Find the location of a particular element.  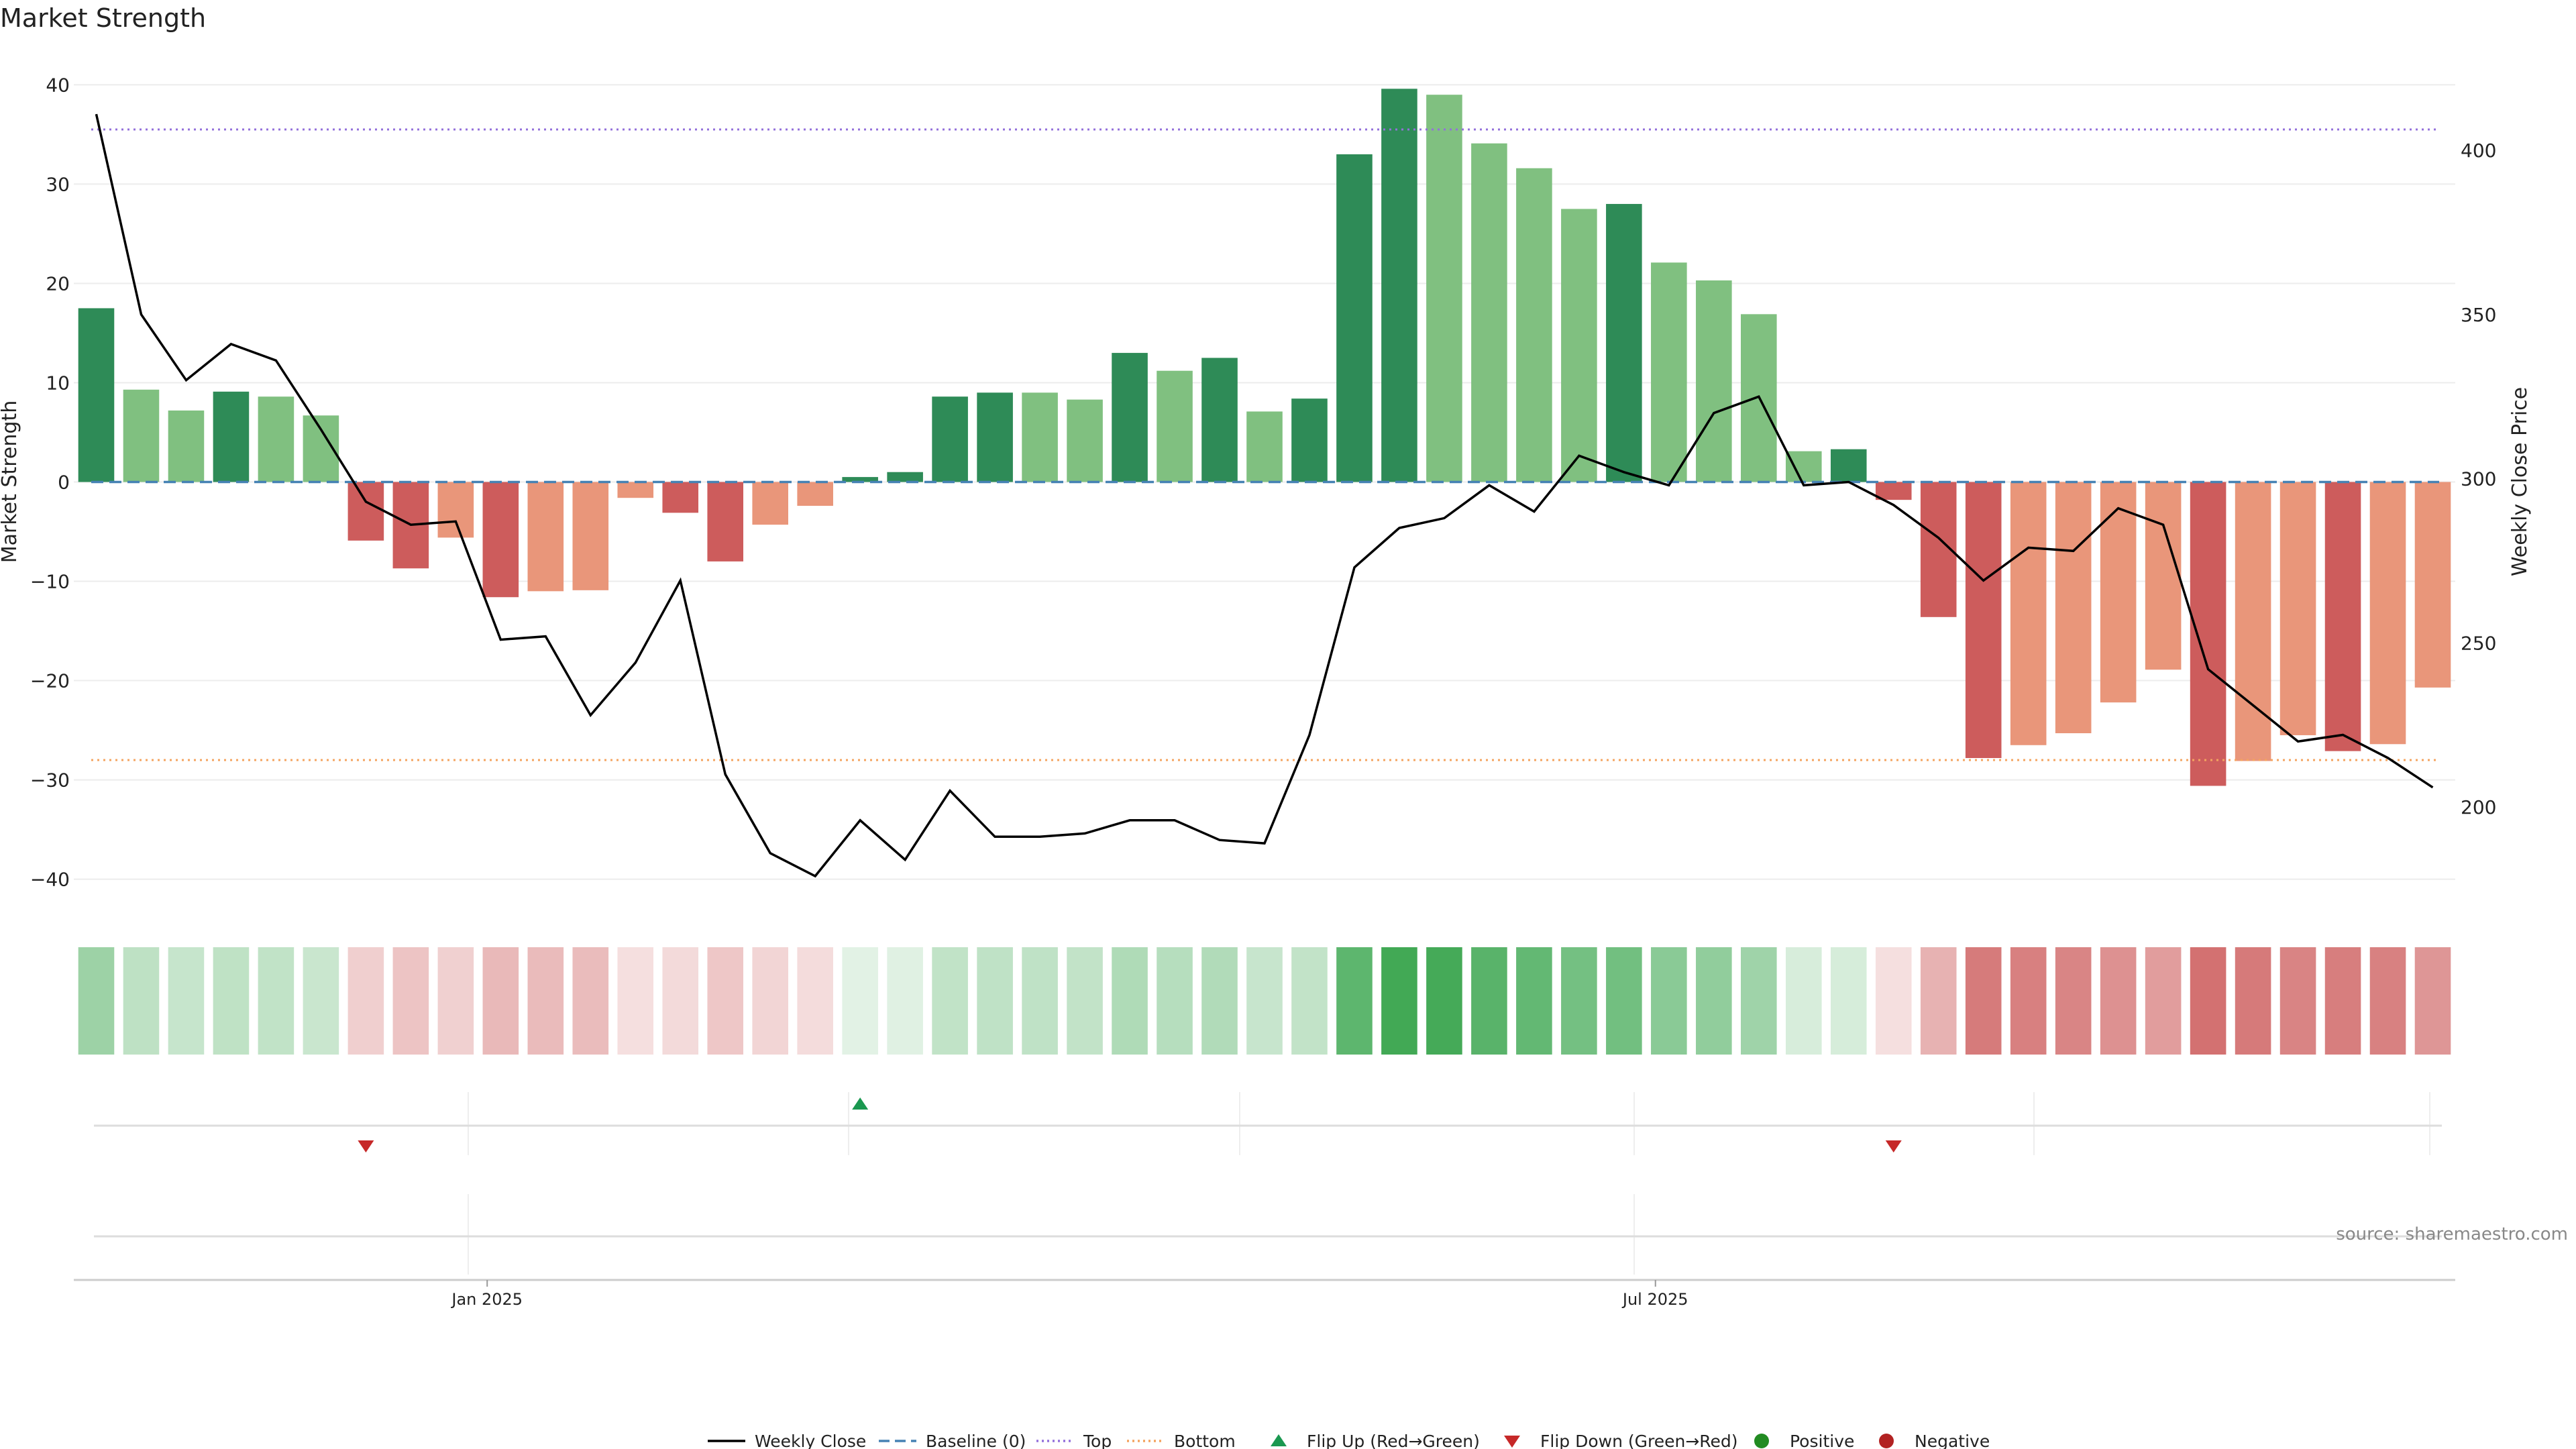

right-axis-ticks: 400 350 300 250 200 is located at coordinates (2478, 479).